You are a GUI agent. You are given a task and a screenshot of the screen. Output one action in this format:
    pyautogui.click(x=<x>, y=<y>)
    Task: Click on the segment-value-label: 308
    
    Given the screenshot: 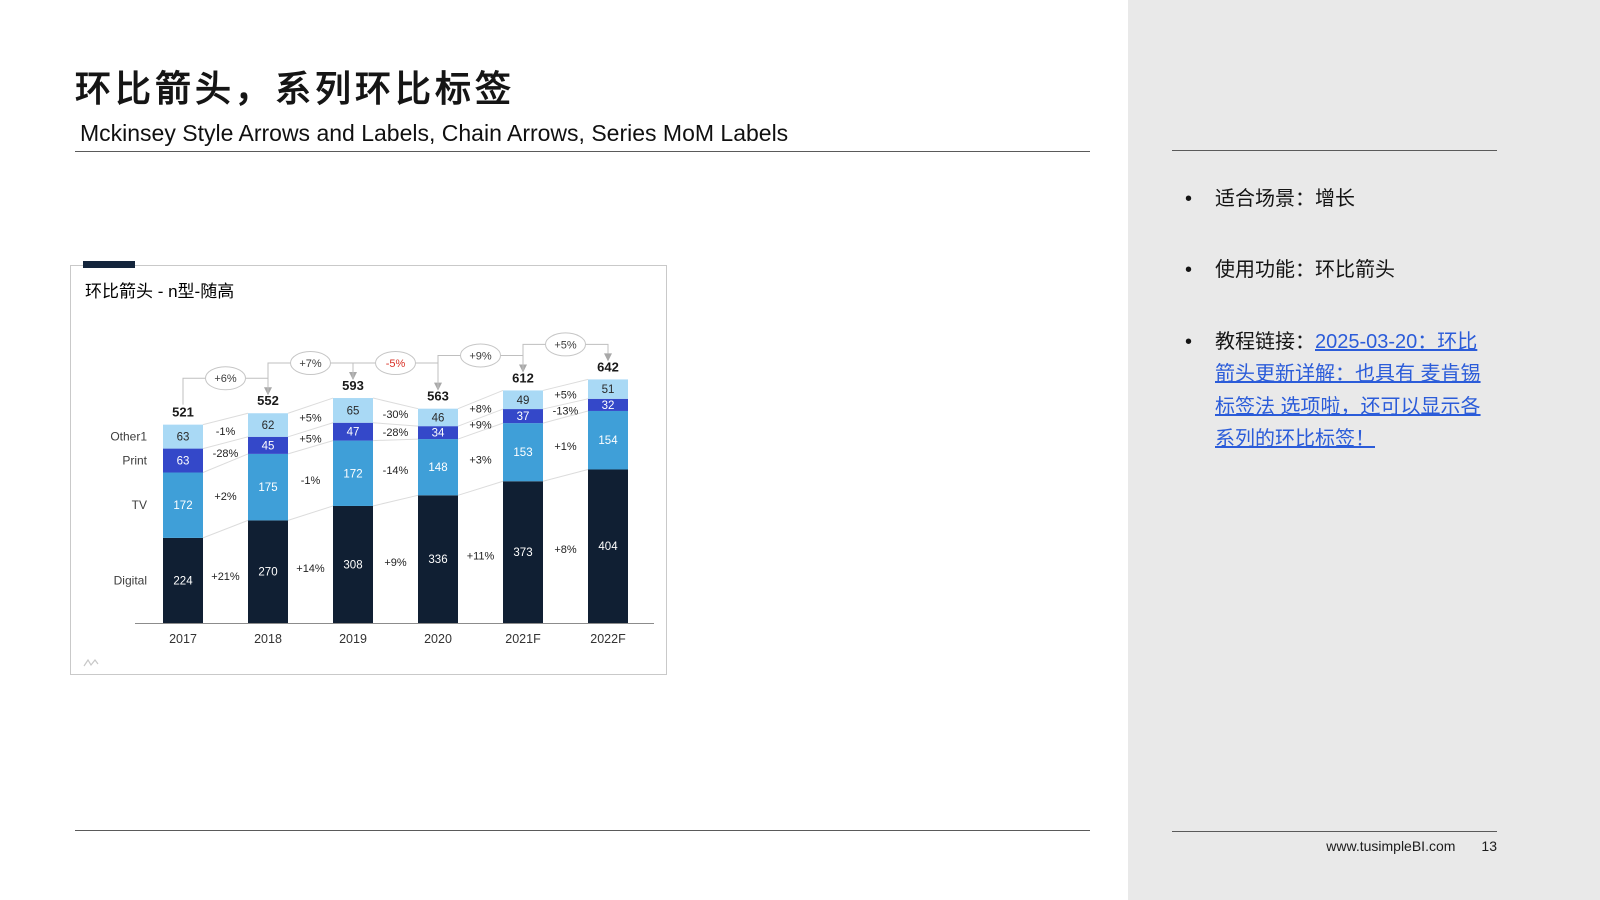 What is the action you would take?
    pyautogui.click(x=352, y=565)
    